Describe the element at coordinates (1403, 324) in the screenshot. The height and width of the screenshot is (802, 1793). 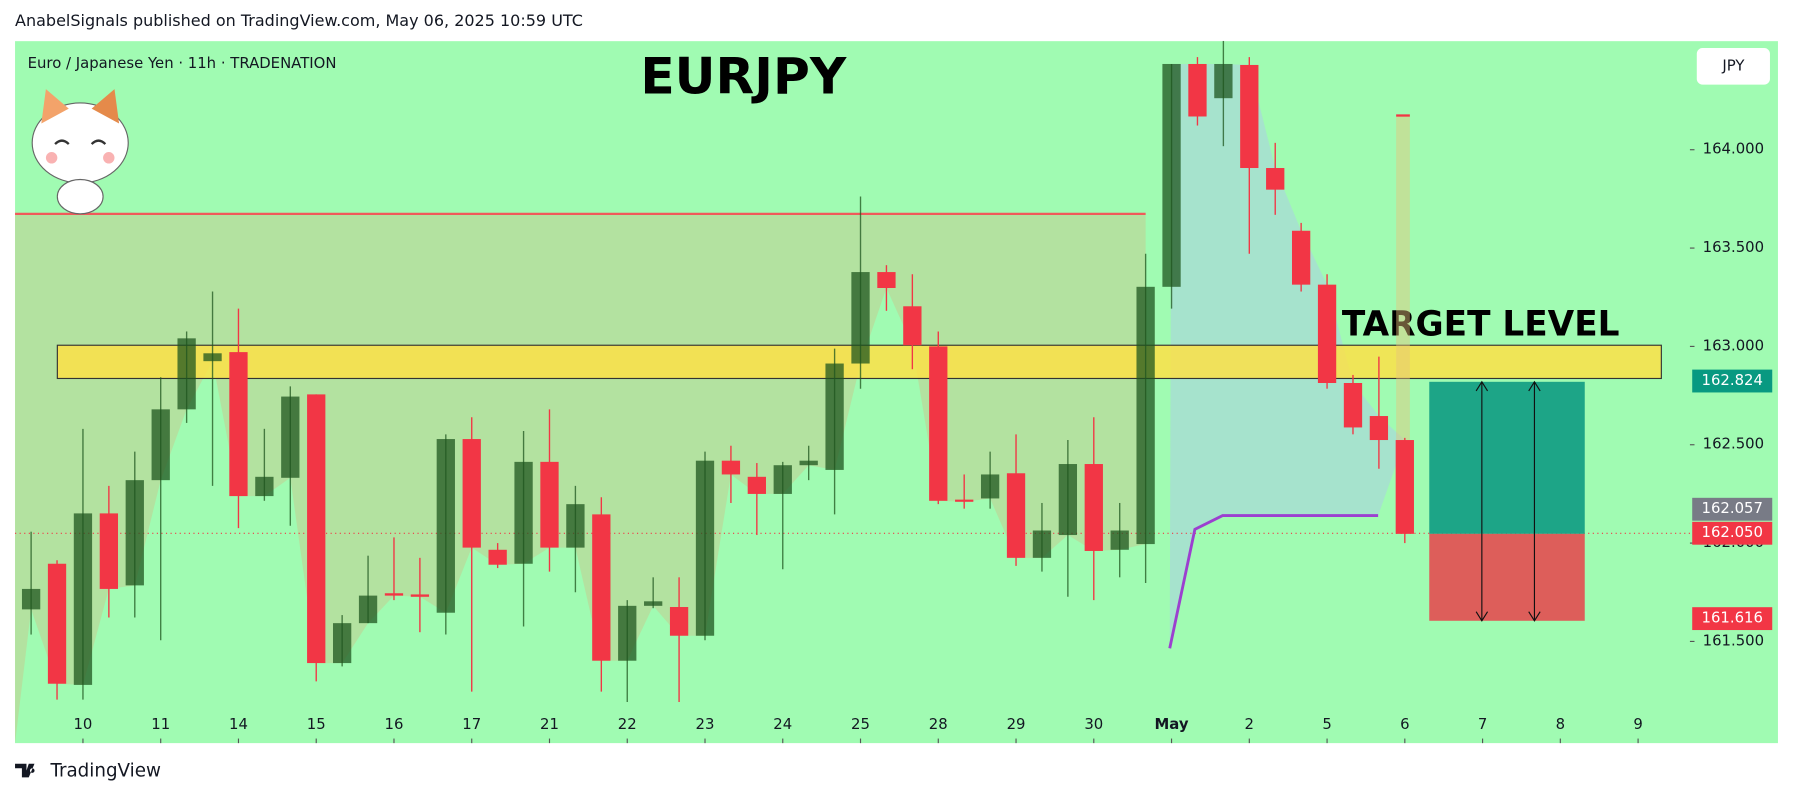
I see `target-bar` at that location.